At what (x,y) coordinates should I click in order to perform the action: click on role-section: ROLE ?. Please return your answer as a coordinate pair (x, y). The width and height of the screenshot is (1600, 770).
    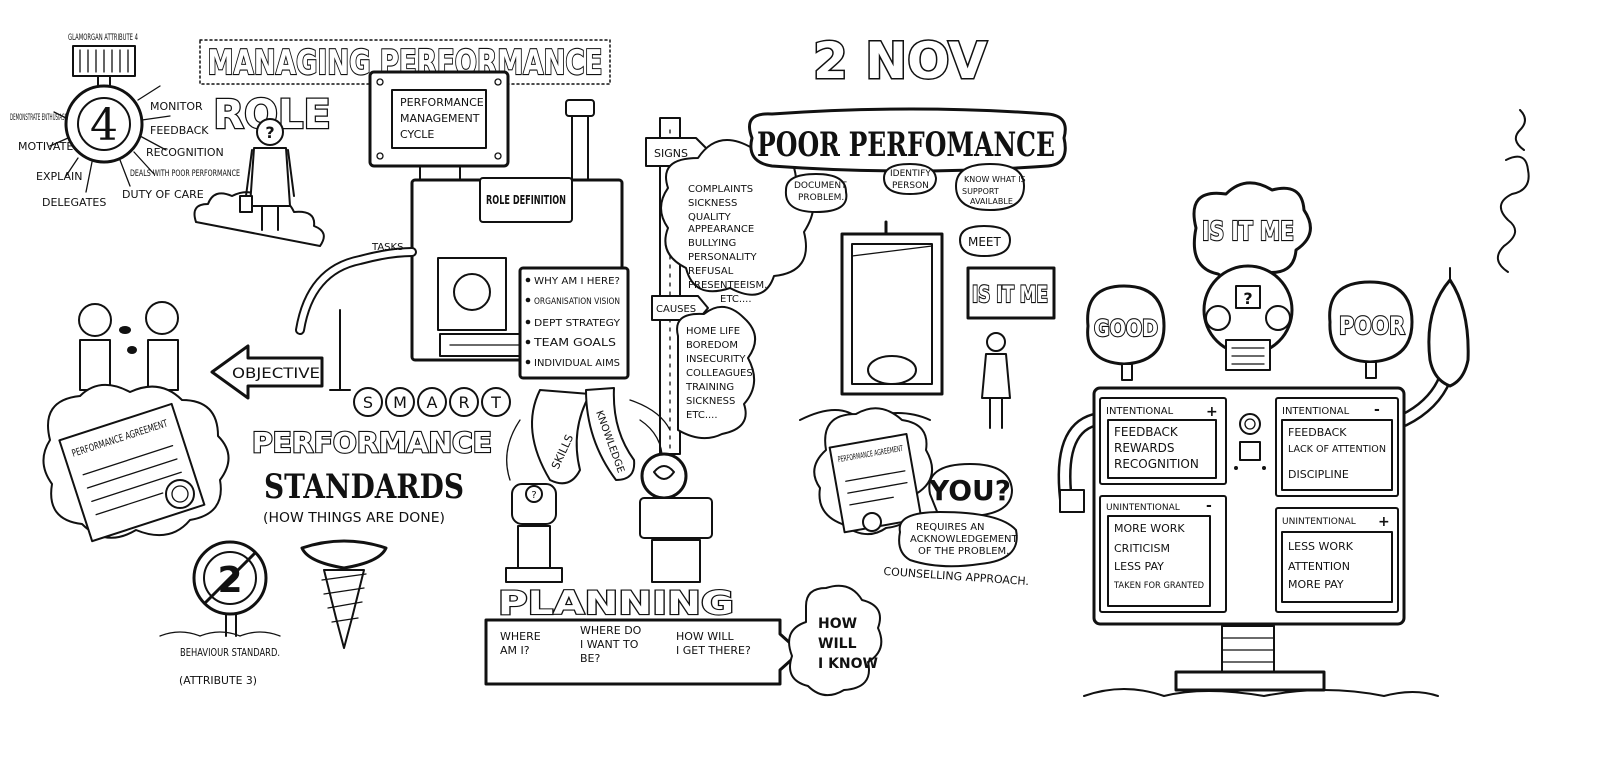
    Looking at the image, I should click on (262, 169).